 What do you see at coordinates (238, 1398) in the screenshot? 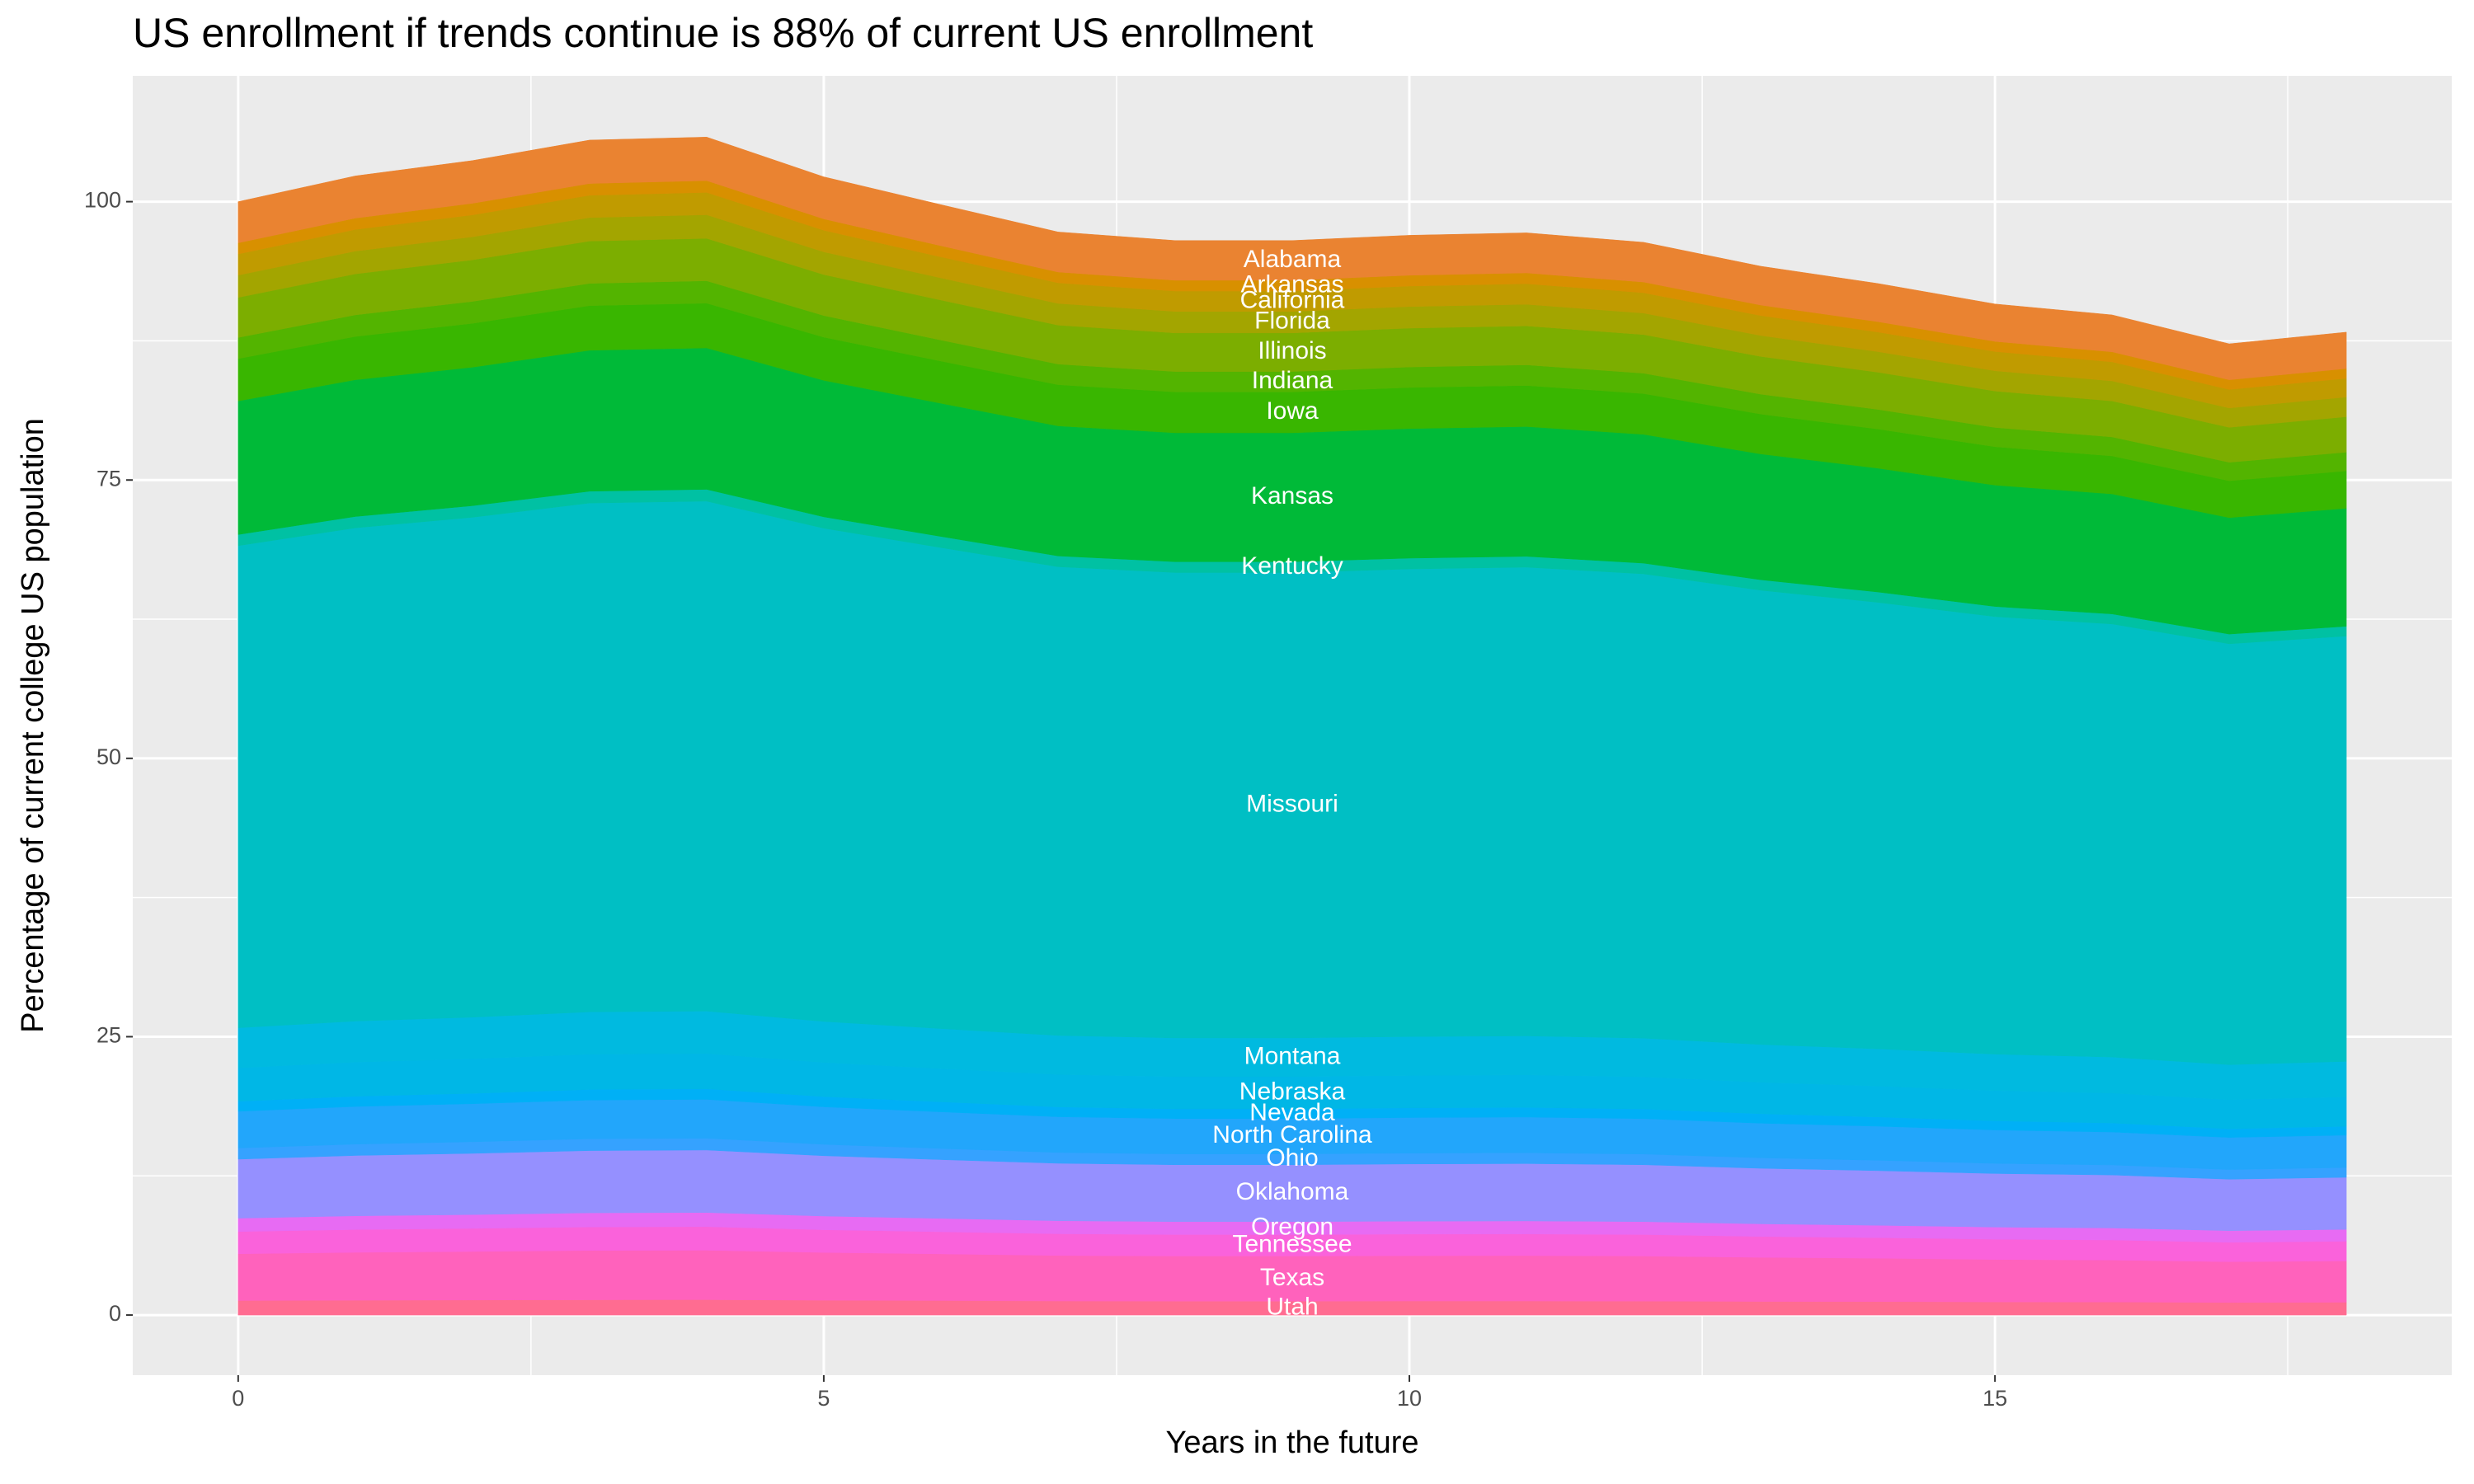
I see `x-tick-label: 0` at bounding box center [238, 1398].